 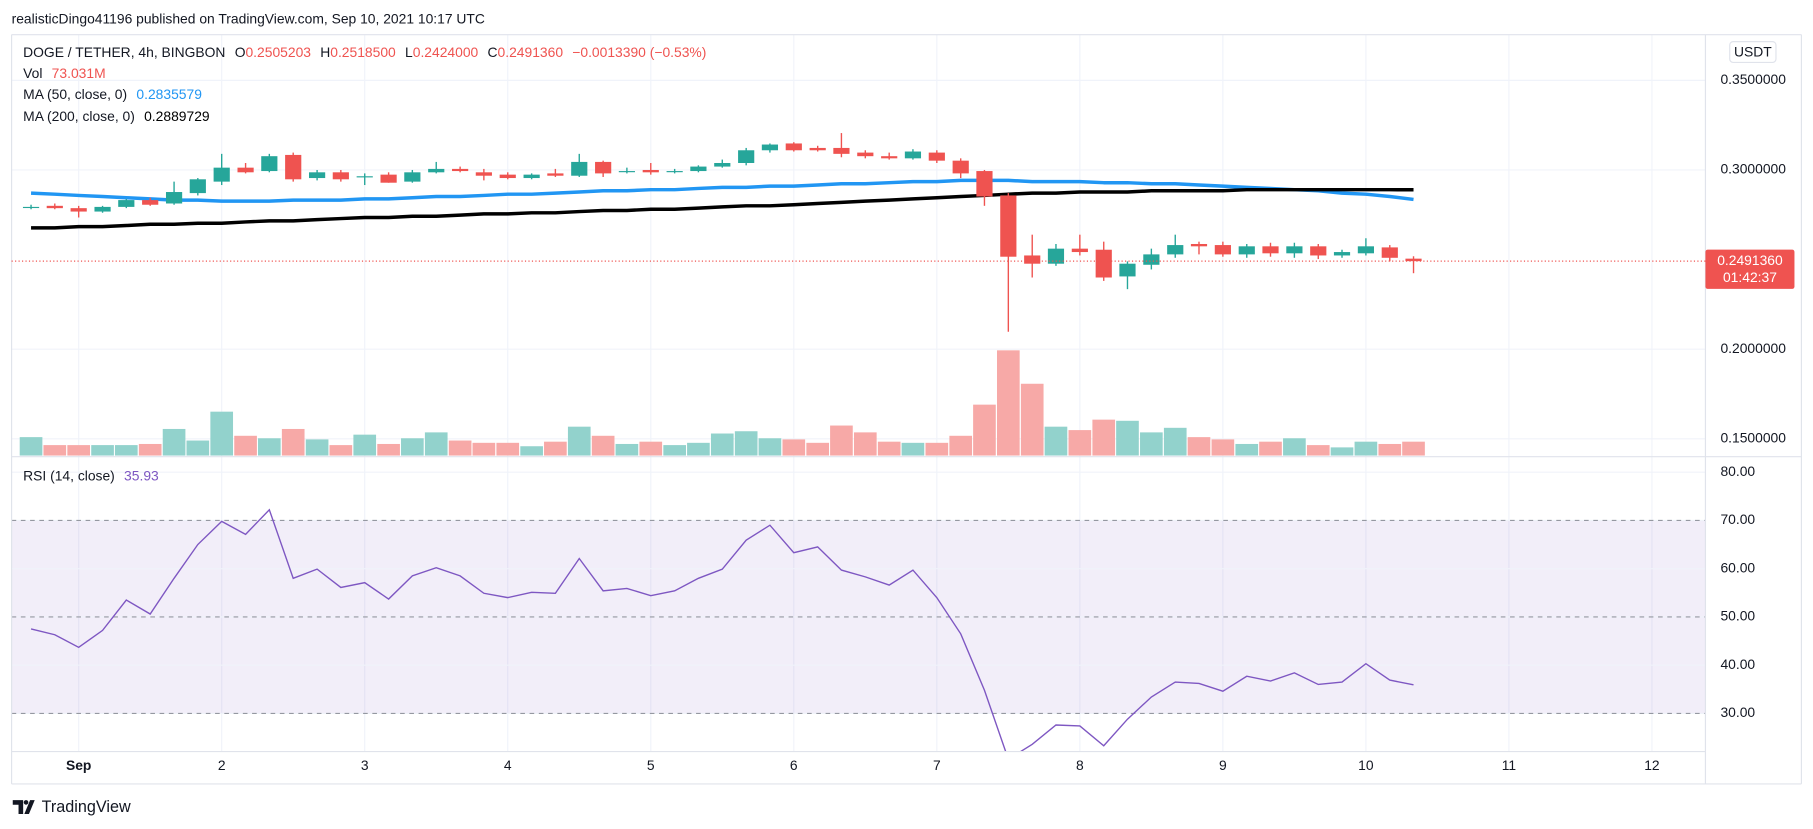 What do you see at coordinates (222, 765) in the screenshot?
I see `x-tick-label: 2` at bounding box center [222, 765].